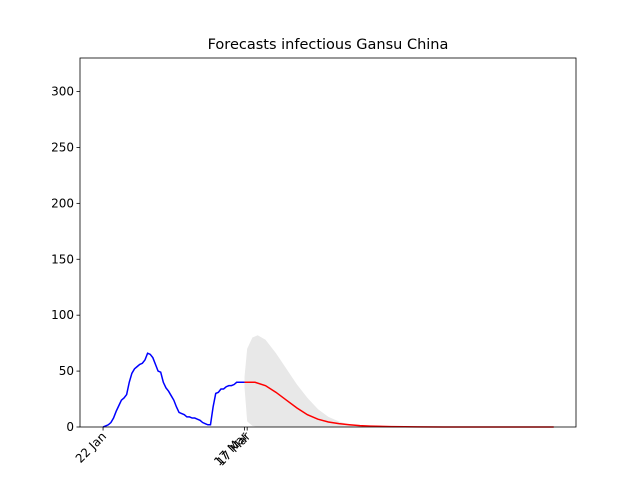 The height and width of the screenshot is (480, 640). What do you see at coordinates (62, 147) in the screenshot?
I see `y-tick-label: 250` at bounding box center [62, 147].